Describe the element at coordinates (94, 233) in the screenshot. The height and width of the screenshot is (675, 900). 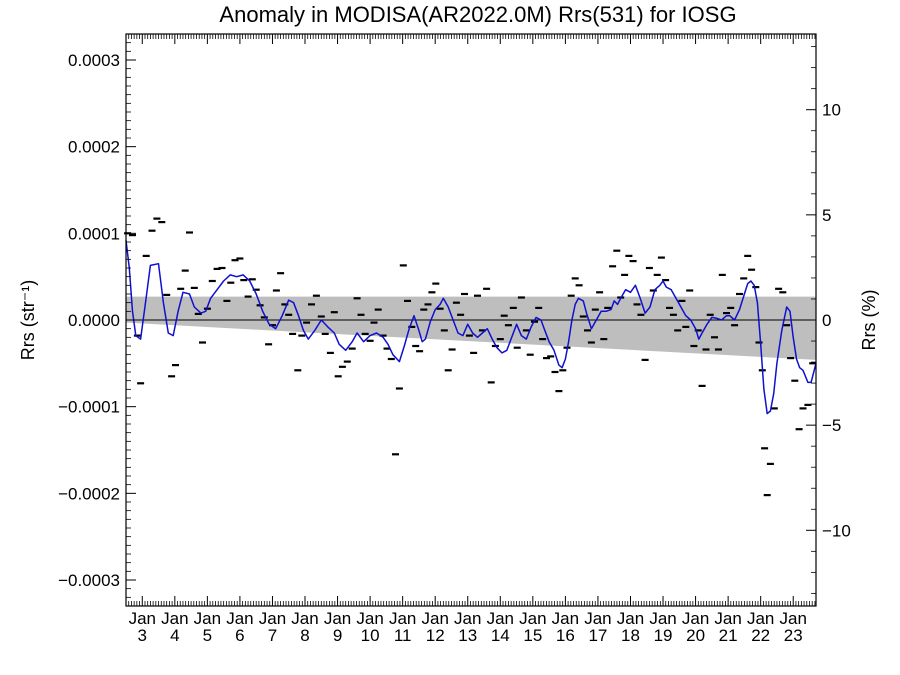
I see `y-left-tick-label: 0.0001` at that location.